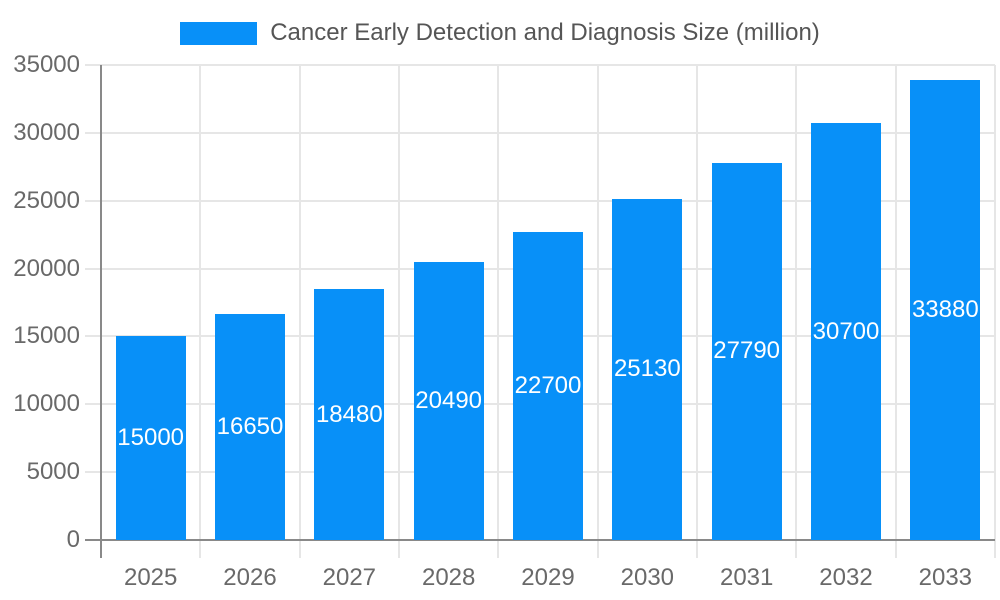 The width and height of the screenshot is (1000, 600). What do you see at coordinates (53, 472) in the screenshot?
I see `y-tick-label: 5000` at bounding box center [53, 472].